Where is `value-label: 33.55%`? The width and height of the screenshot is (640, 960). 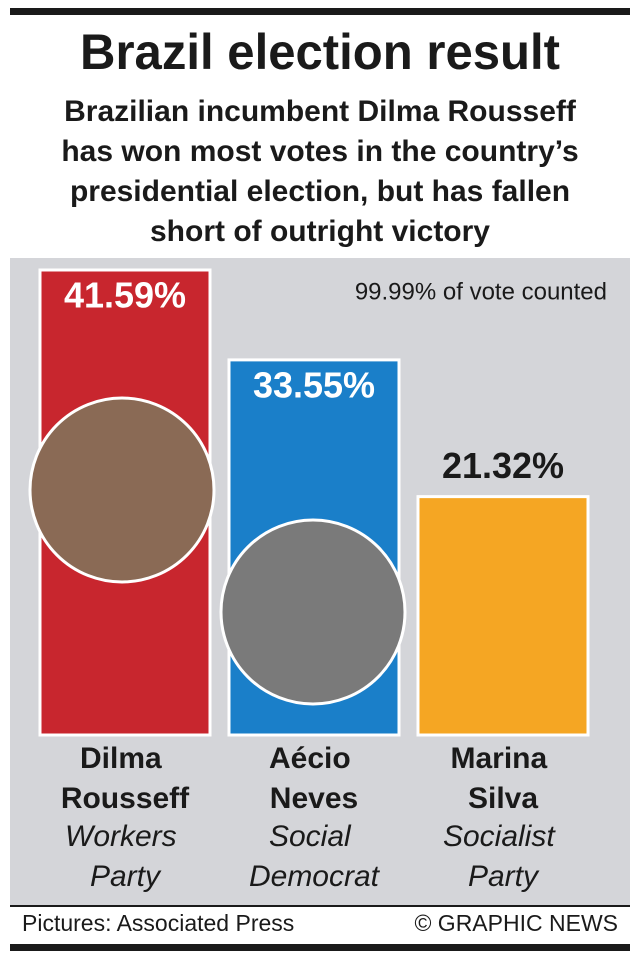
value-label: 33.55% is located at coordinates (314, 384).